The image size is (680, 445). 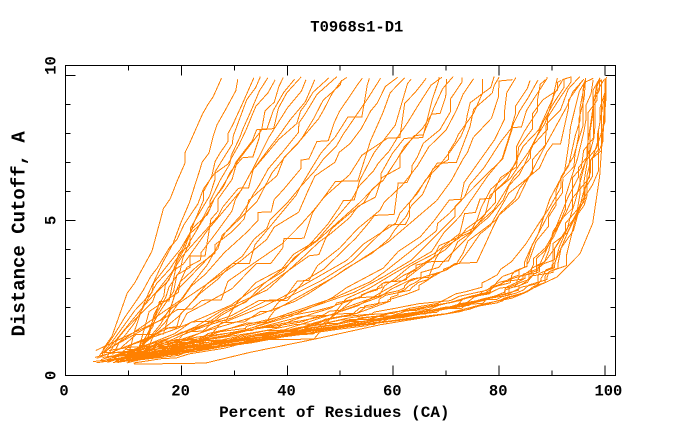 I want to click on svg-text: 80, so click(x=498, y=392).